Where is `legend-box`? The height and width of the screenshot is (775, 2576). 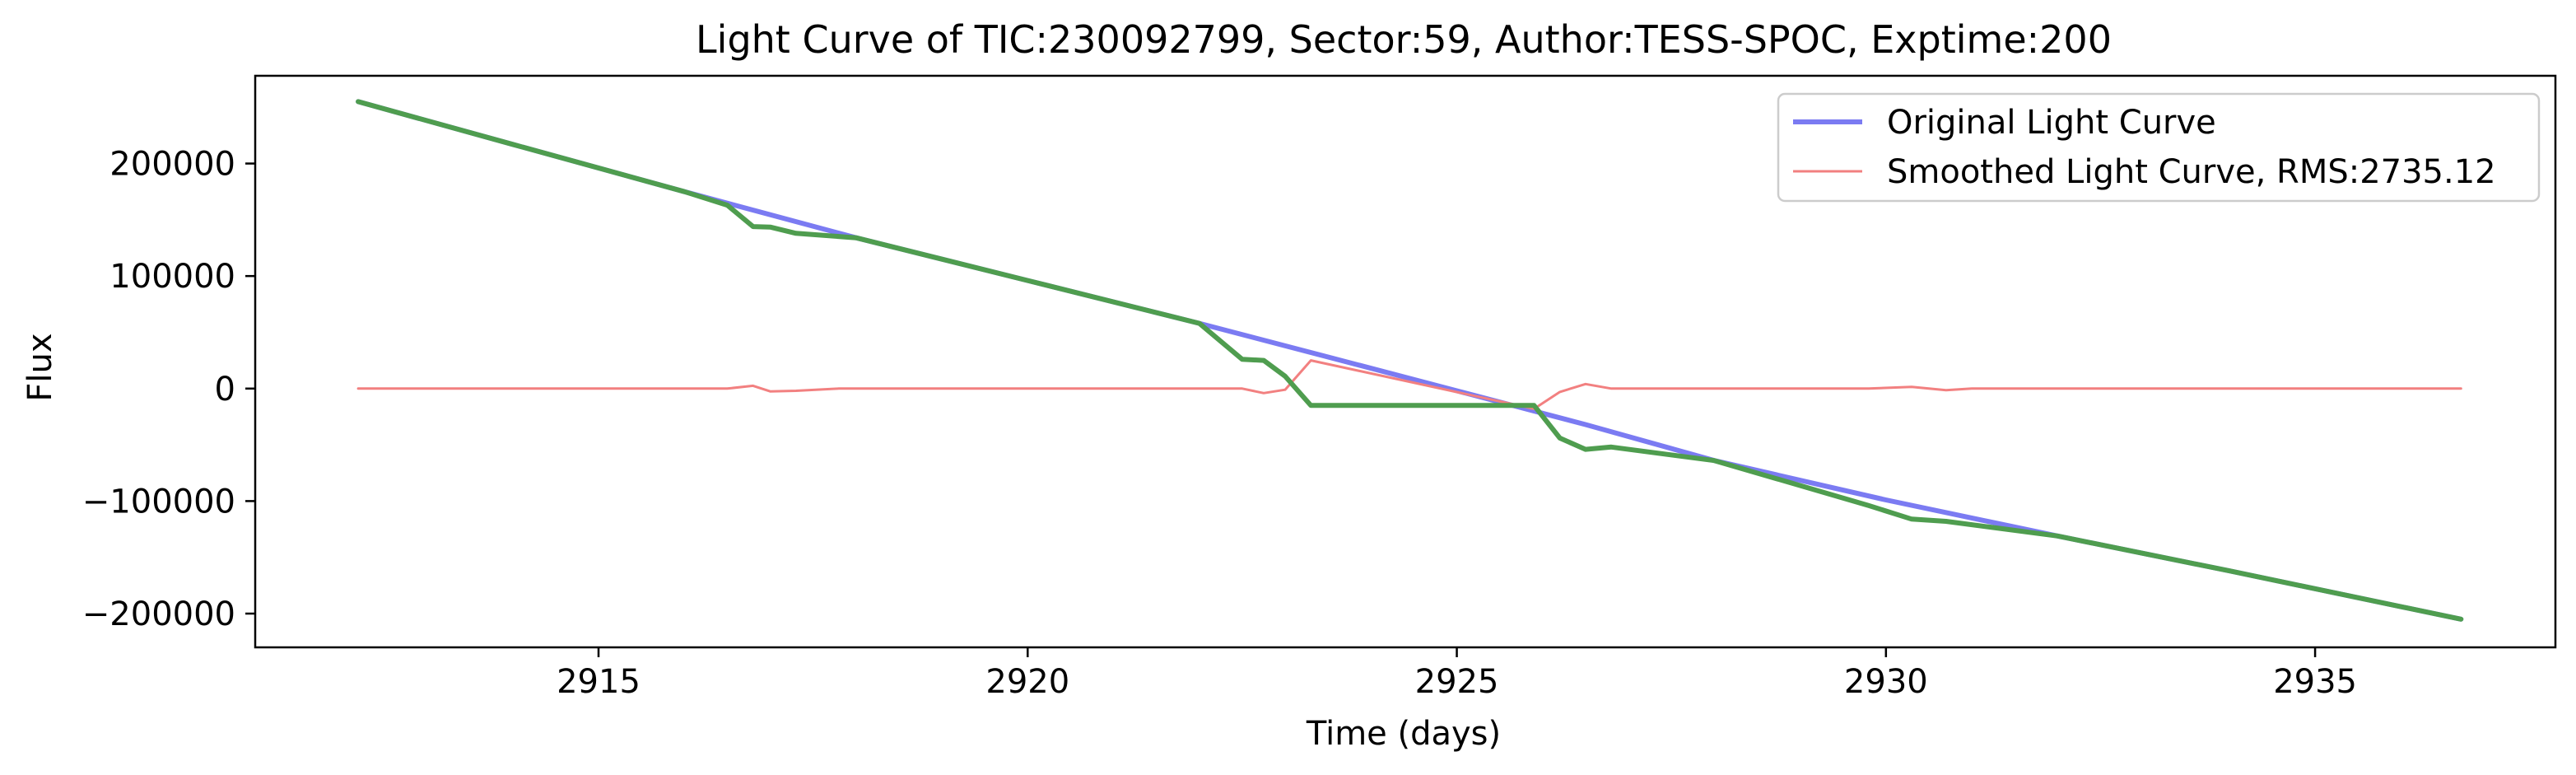
legend-box is located at coordinates (2159, 147).